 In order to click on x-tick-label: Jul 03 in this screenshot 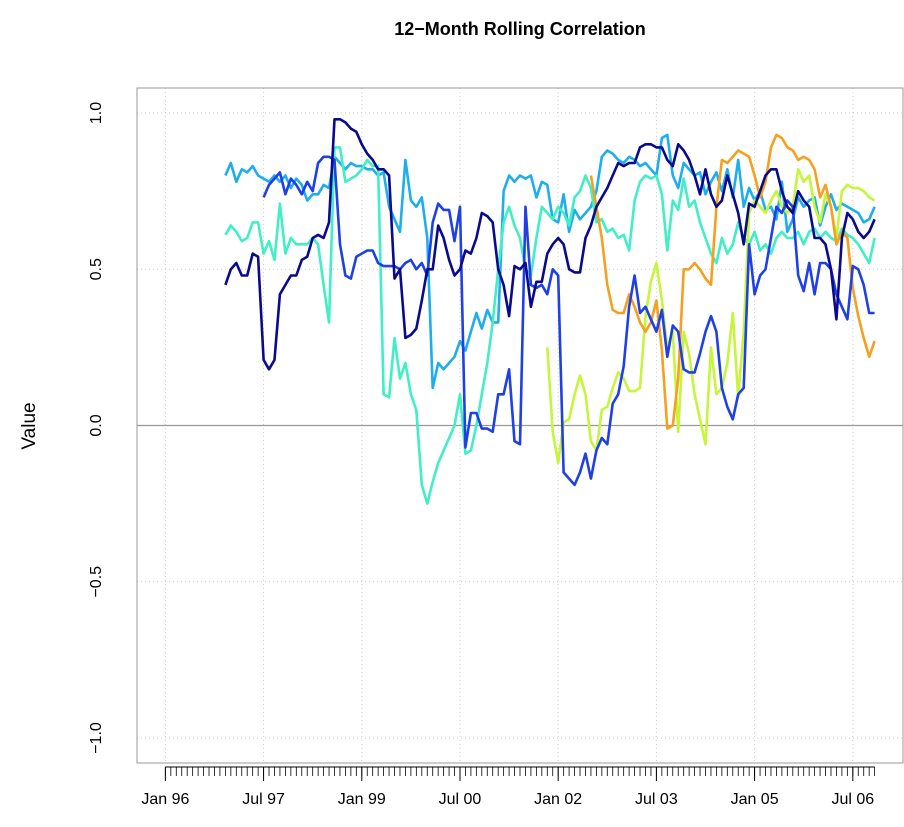, I will do `click(656, 799)`.